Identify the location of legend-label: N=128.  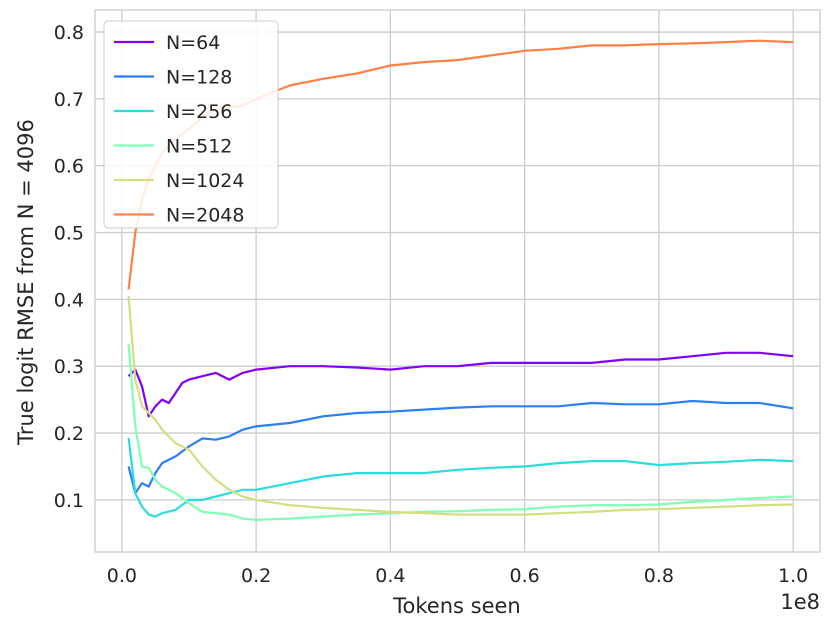
(199, 78).